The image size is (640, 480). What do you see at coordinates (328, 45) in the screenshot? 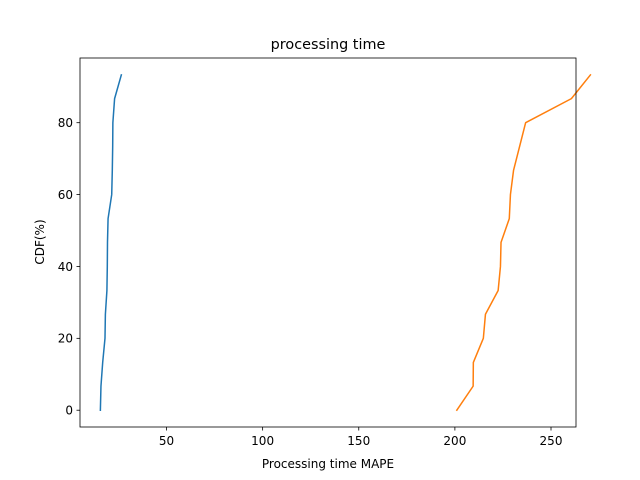
I see `chart-title: processing time` at bounding box center [328, 45].